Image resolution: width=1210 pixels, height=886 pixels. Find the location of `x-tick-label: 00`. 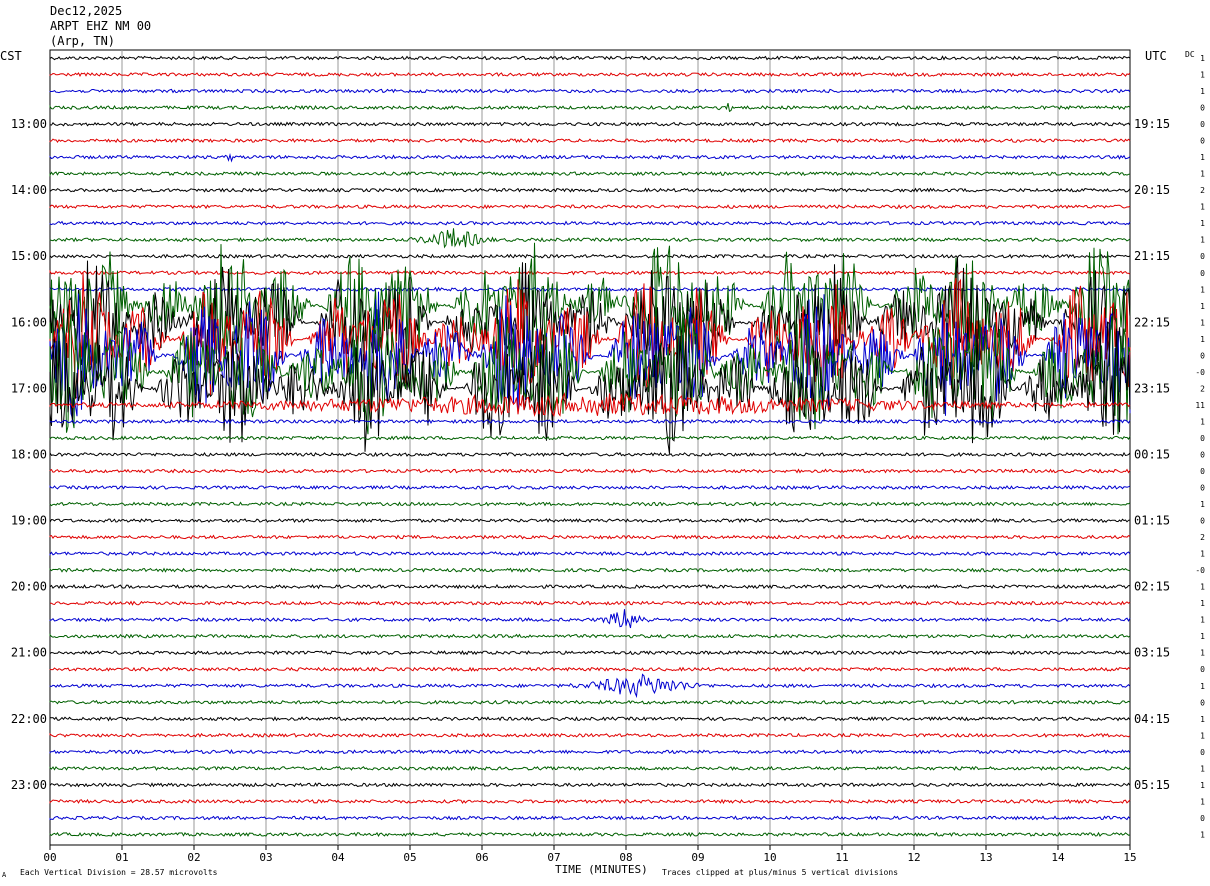

x-tick-label: 00 is located at coordinates (49, 857).